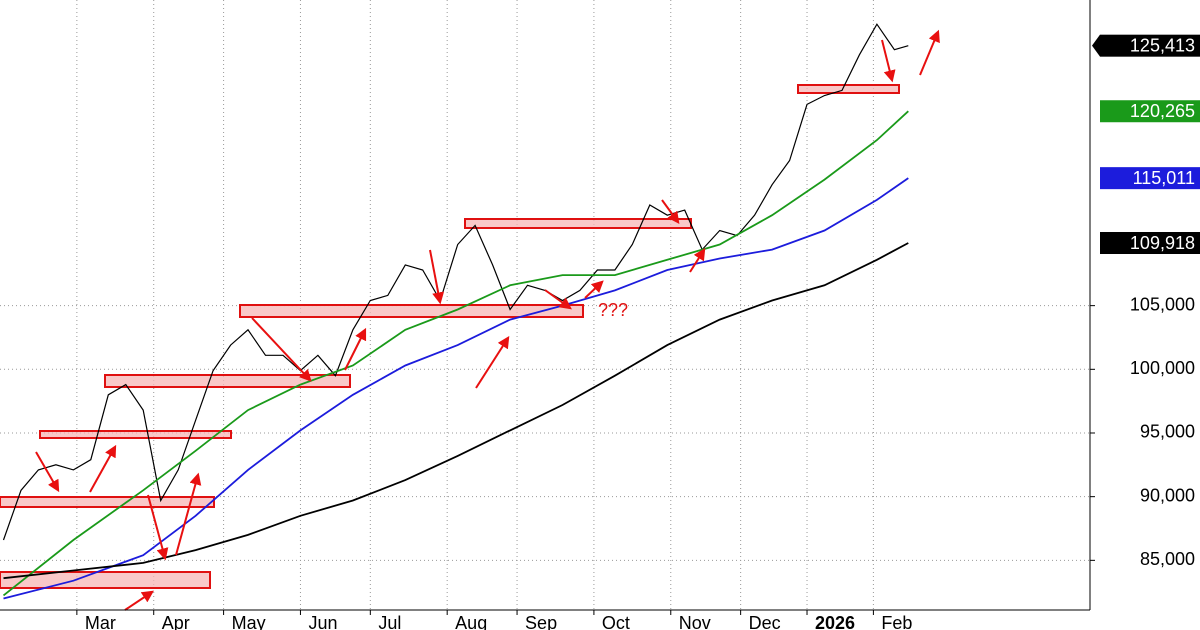 Image resolution: width=1200 pixels, height=630 pixels. What do you see at coordinates (471, 621) in the screenshot?
I see `x-tick-label: Aug` at bounding box center [471, 621].